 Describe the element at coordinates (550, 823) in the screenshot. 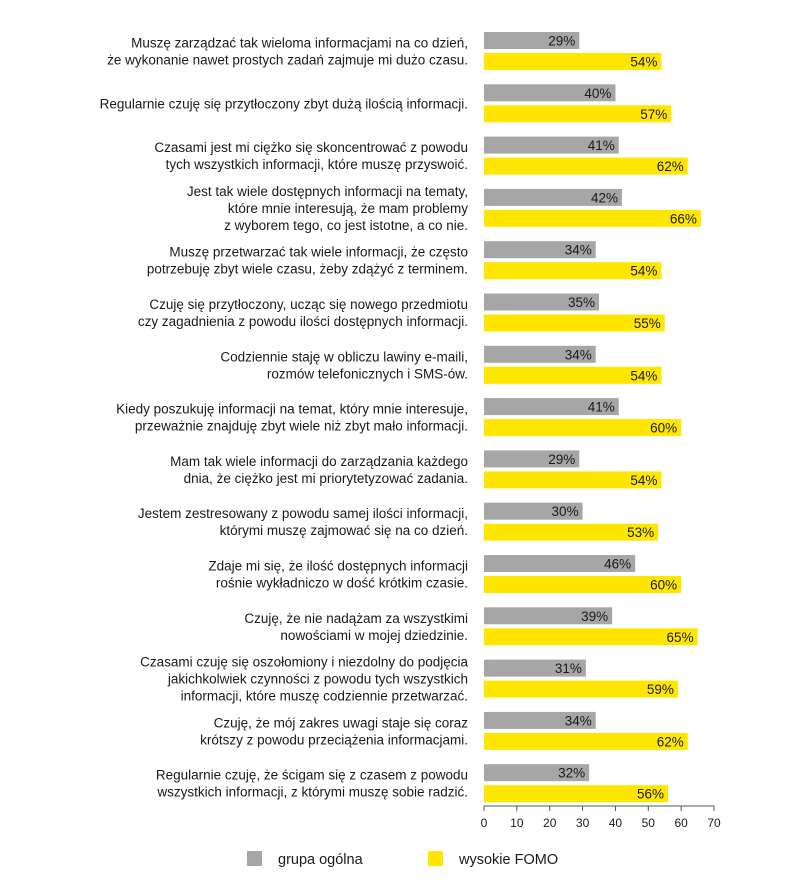

I see `x-tick-label: 20` at that location.